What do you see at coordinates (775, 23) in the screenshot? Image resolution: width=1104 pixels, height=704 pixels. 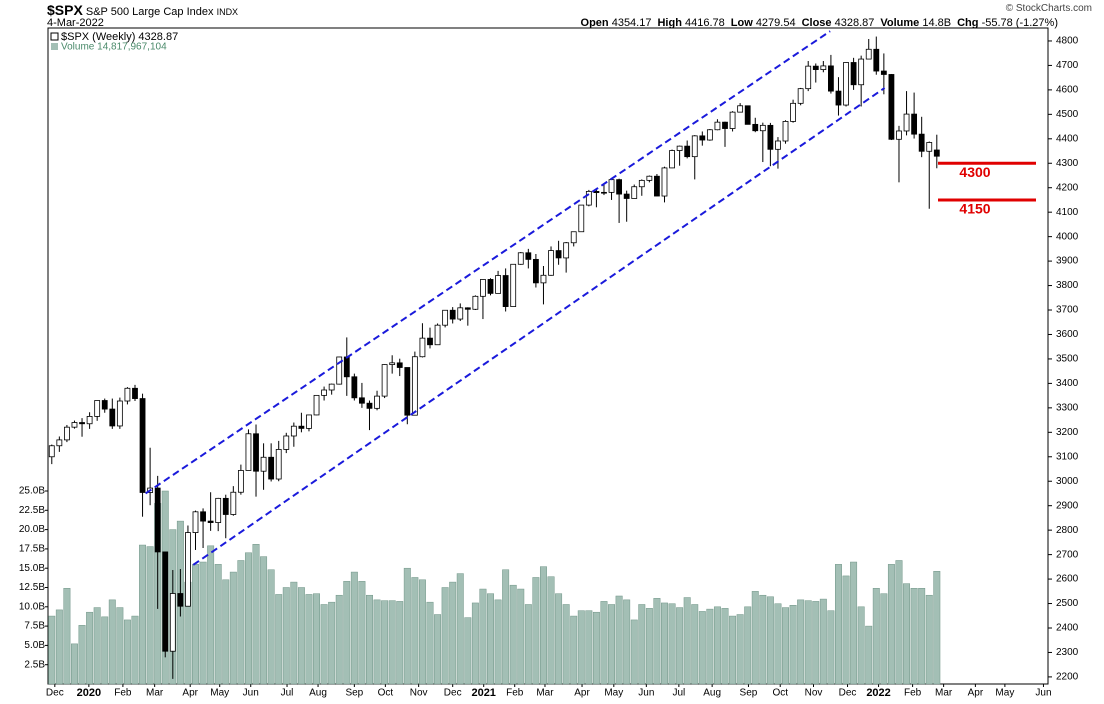 I see `quote-value: 4279.54` at bounding box center [775, 23].